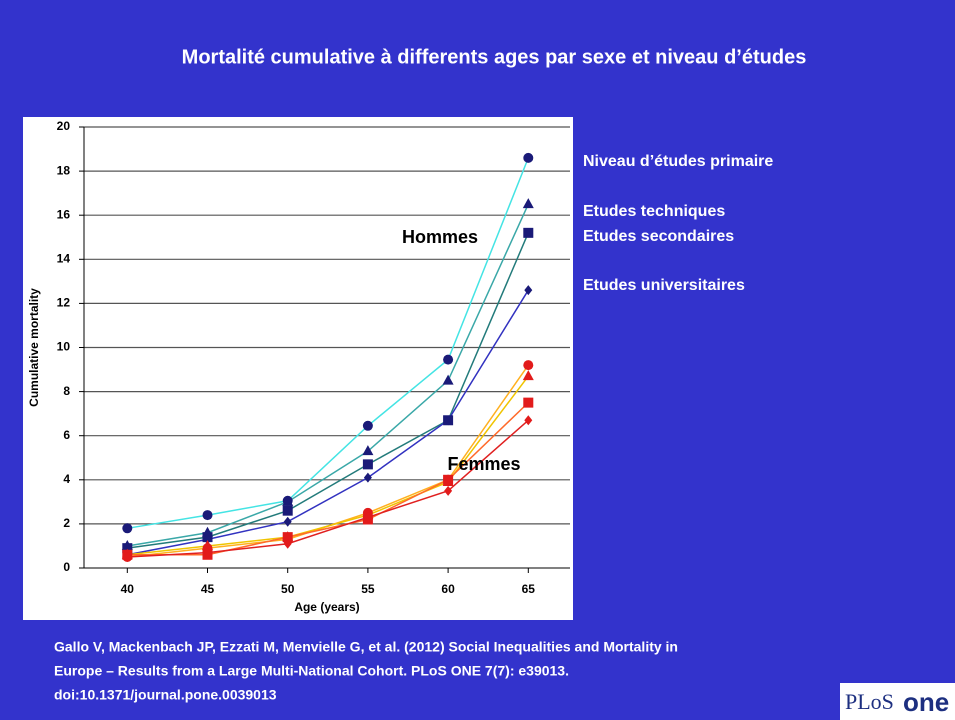 This screenshot has height=720, width=955. Describe the element at coordinates (658, 236) in the screenshot. I see `legend-label: Etudes secondaires` at that location.